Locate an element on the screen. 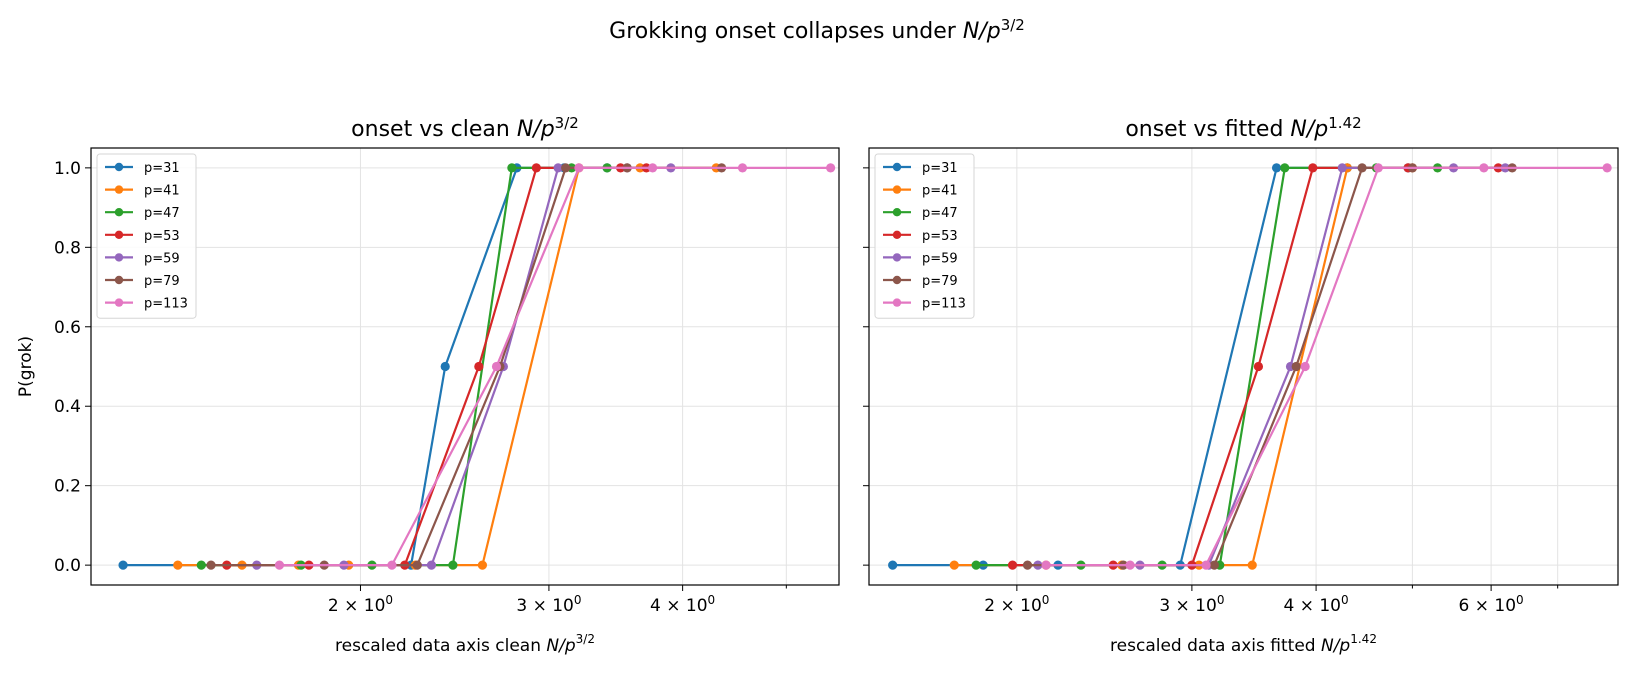 The width and height of the screenshot is (1634, 674). y-axis-label: P(grok) is located at coordinates (26, 366).